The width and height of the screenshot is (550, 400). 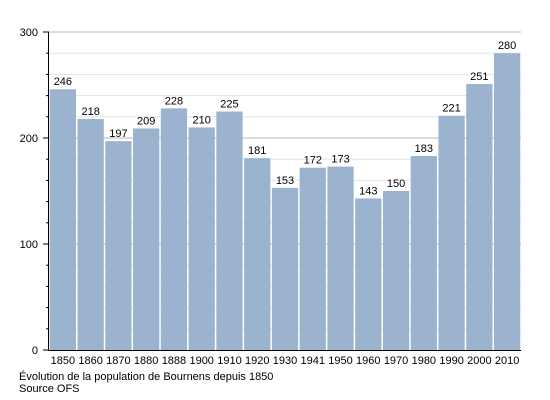 I want to click on bar-value-label: 221, so click(x=451, y=109).